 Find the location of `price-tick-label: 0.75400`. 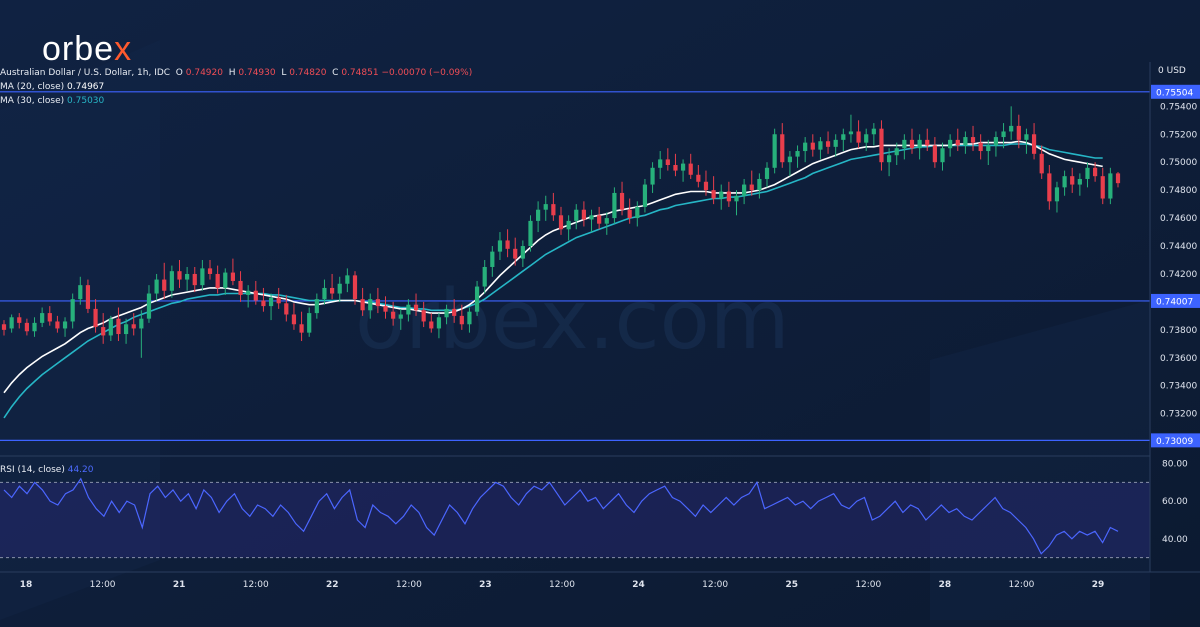

price-tick-label: 0.75400 is located at coordinates (1178, 107).